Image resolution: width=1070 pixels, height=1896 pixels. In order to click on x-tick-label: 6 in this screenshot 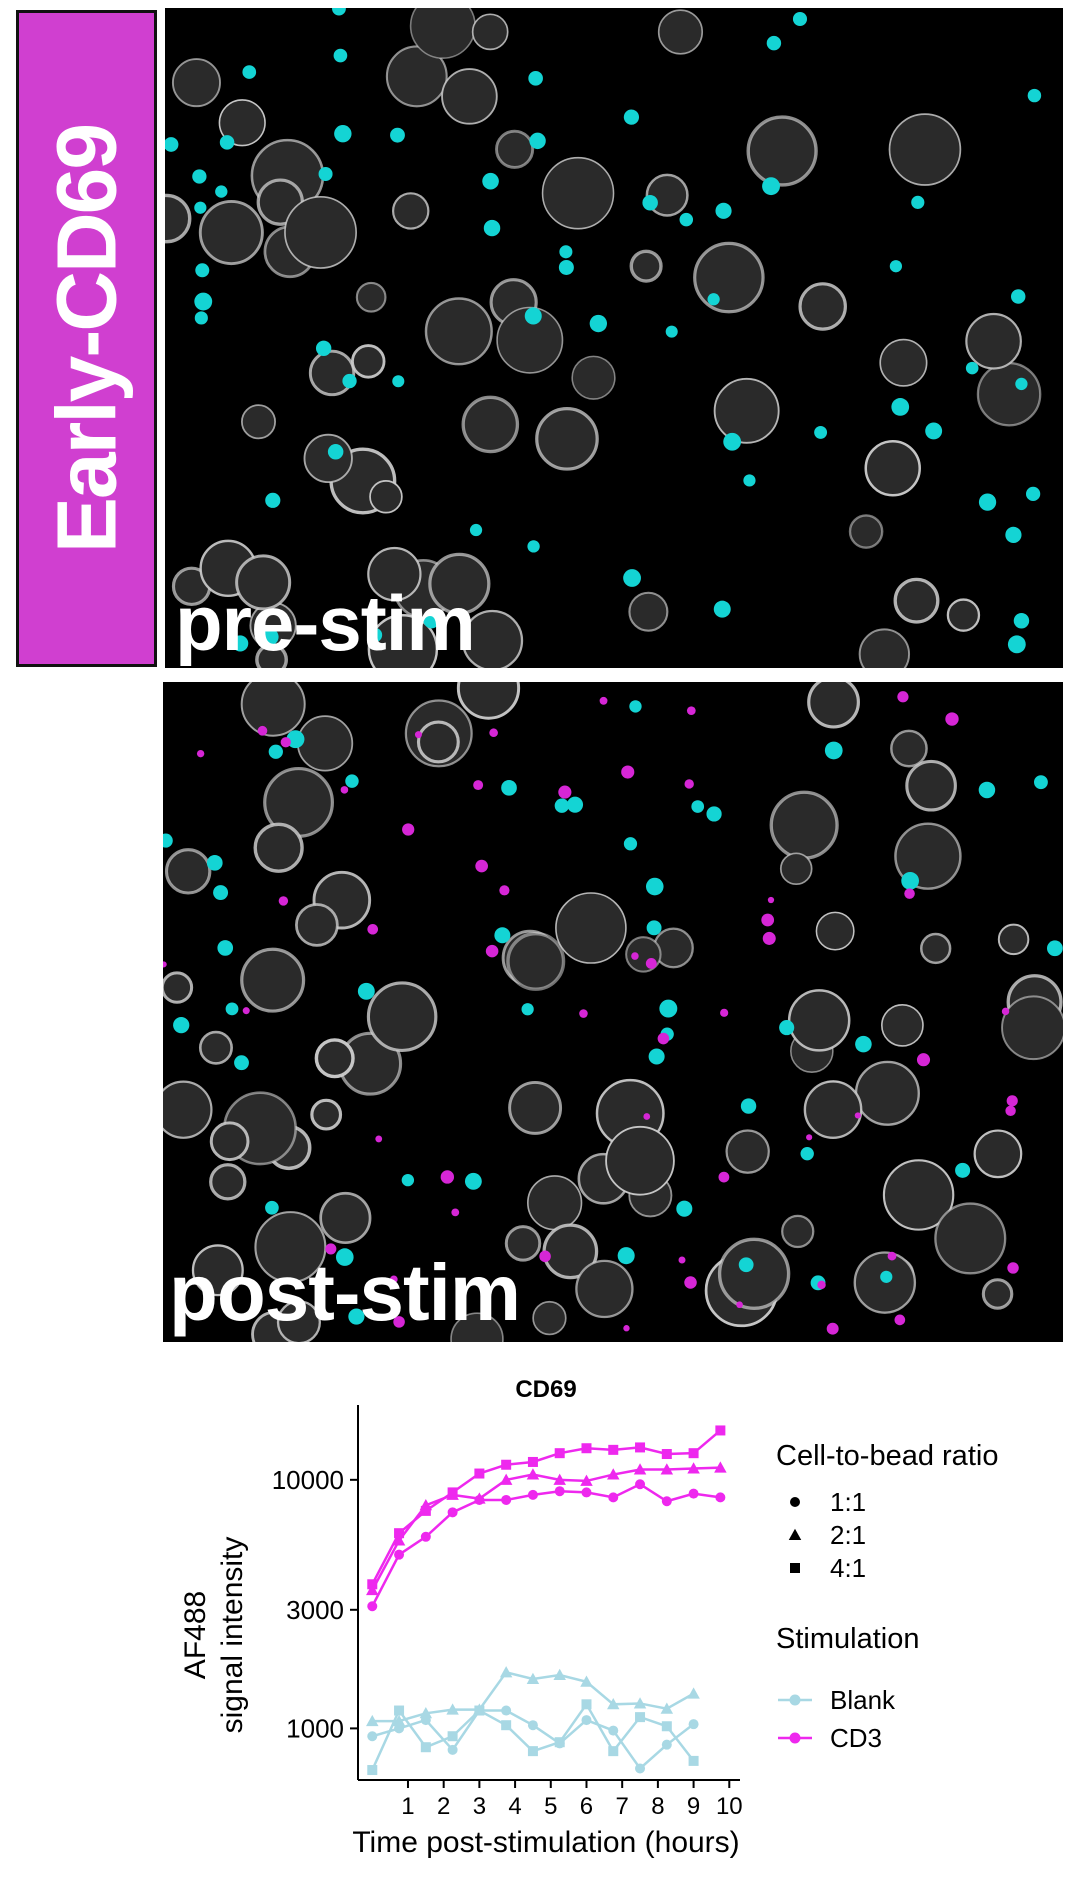, I will do `click(586, 1806)`.